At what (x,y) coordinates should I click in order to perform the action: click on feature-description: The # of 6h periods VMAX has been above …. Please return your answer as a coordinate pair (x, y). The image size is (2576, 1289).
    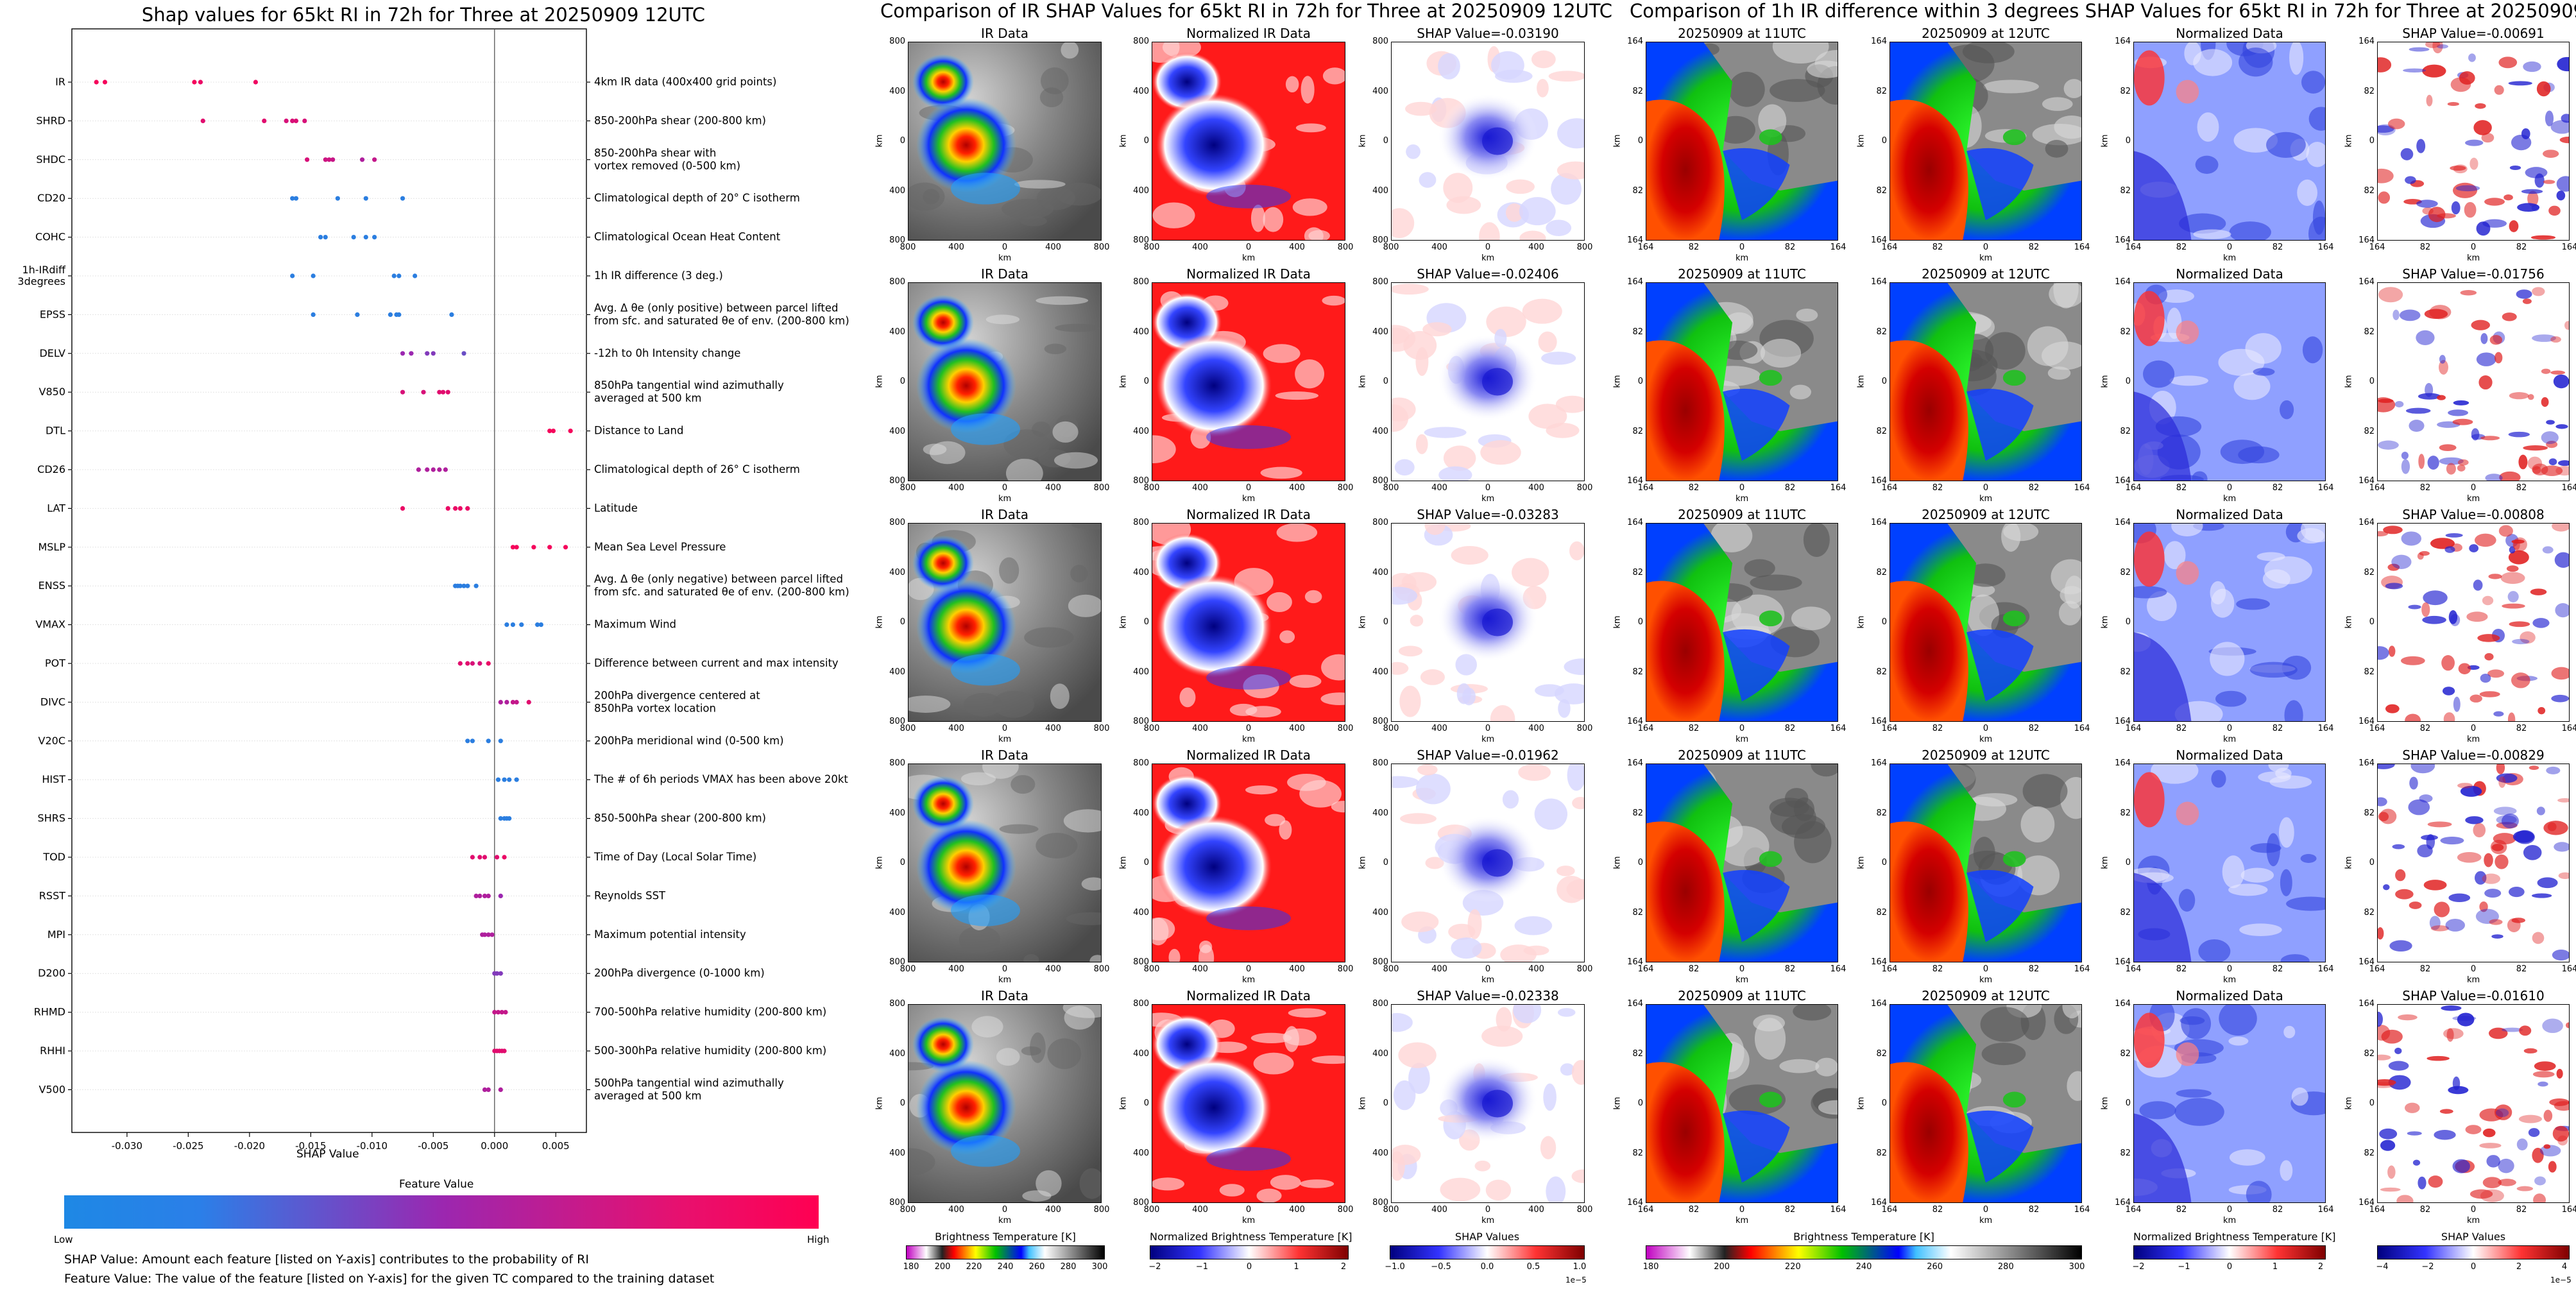
    Looking at the image, I should click on (720, 779).